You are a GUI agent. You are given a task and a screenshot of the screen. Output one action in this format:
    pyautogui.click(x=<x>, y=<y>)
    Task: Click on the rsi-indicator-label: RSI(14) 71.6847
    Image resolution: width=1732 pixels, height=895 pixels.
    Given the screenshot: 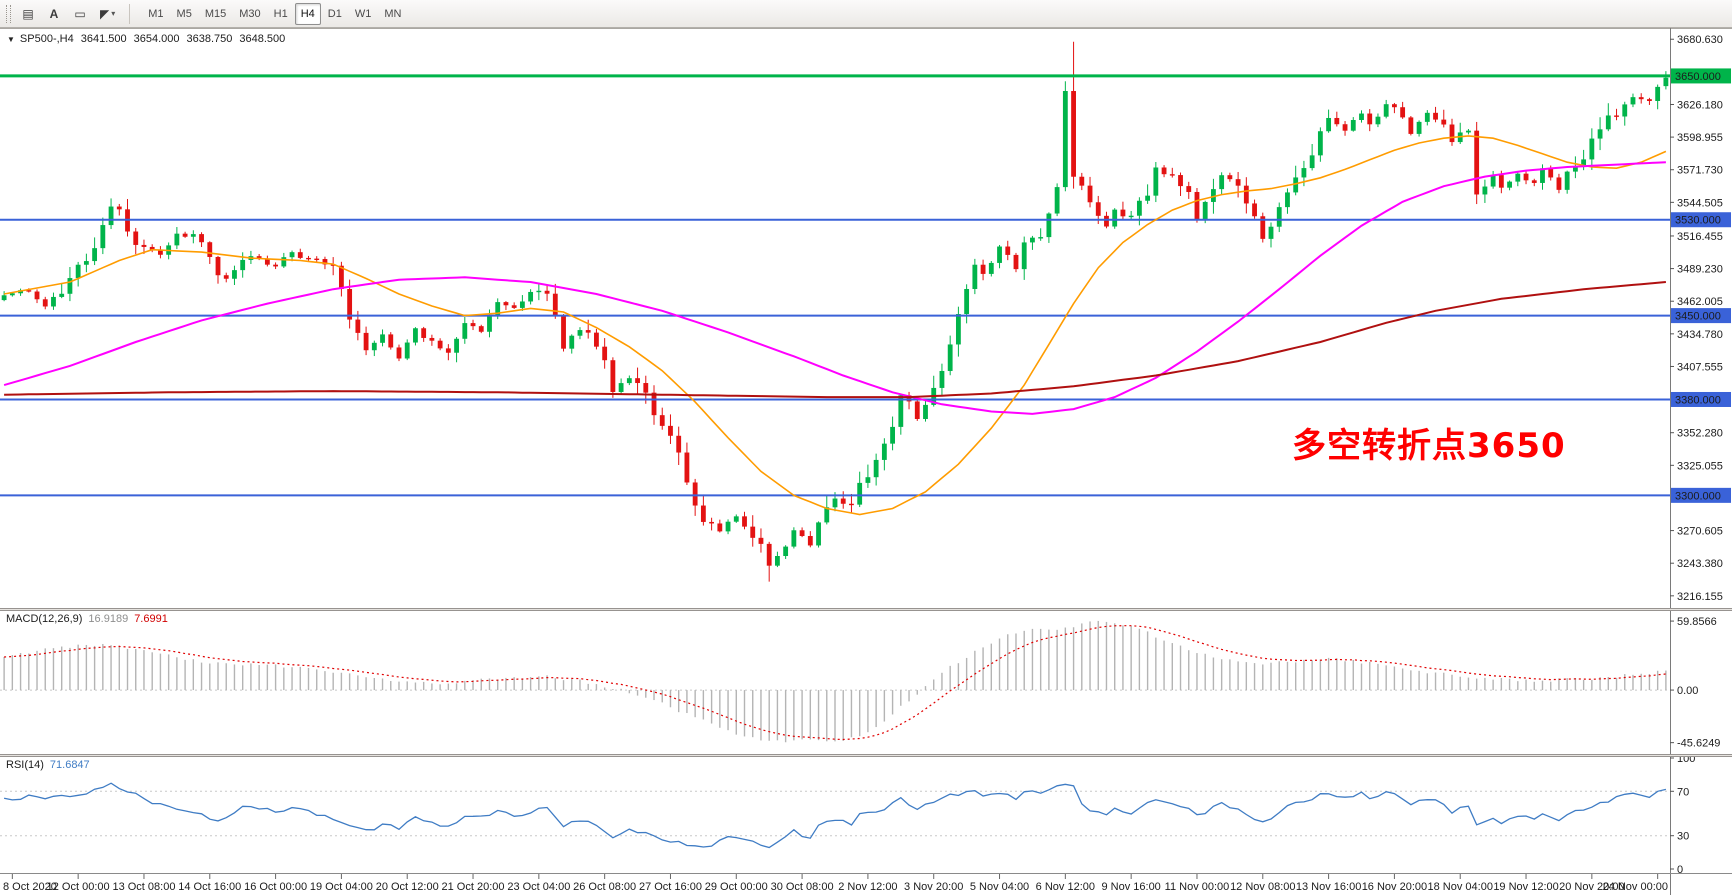 What is the action you would take?
    pyautogui.click(x=51, y=765)
    